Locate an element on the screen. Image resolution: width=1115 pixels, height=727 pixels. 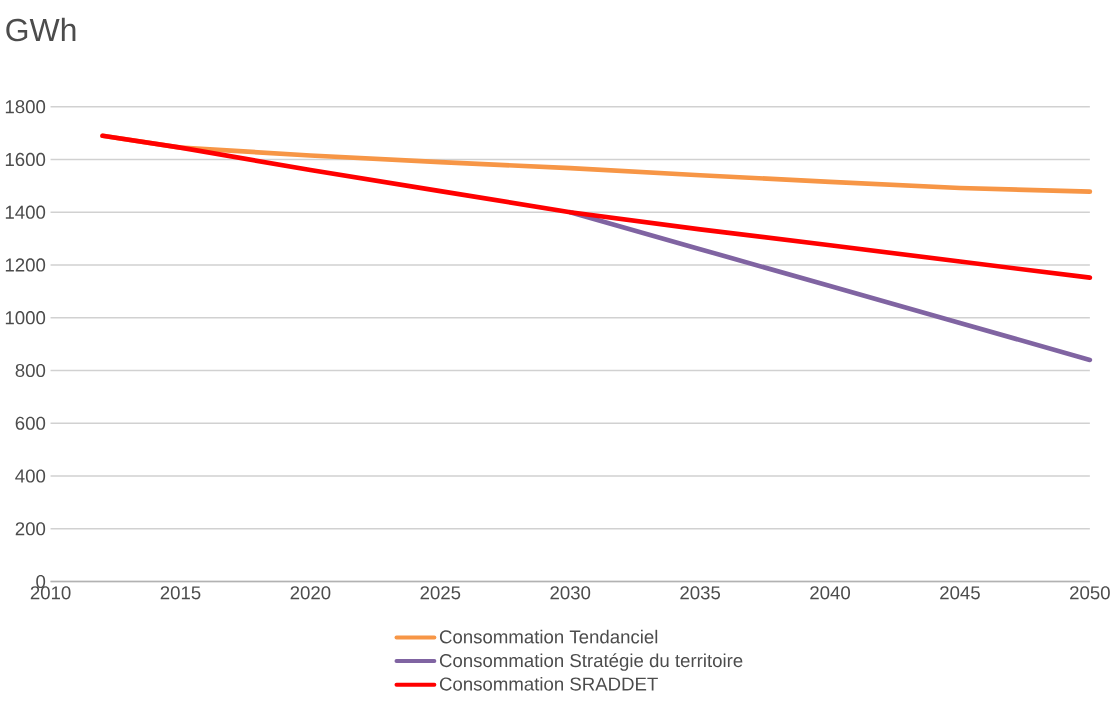
x-tick-label: 2040 is located at coordinates (830, 593).